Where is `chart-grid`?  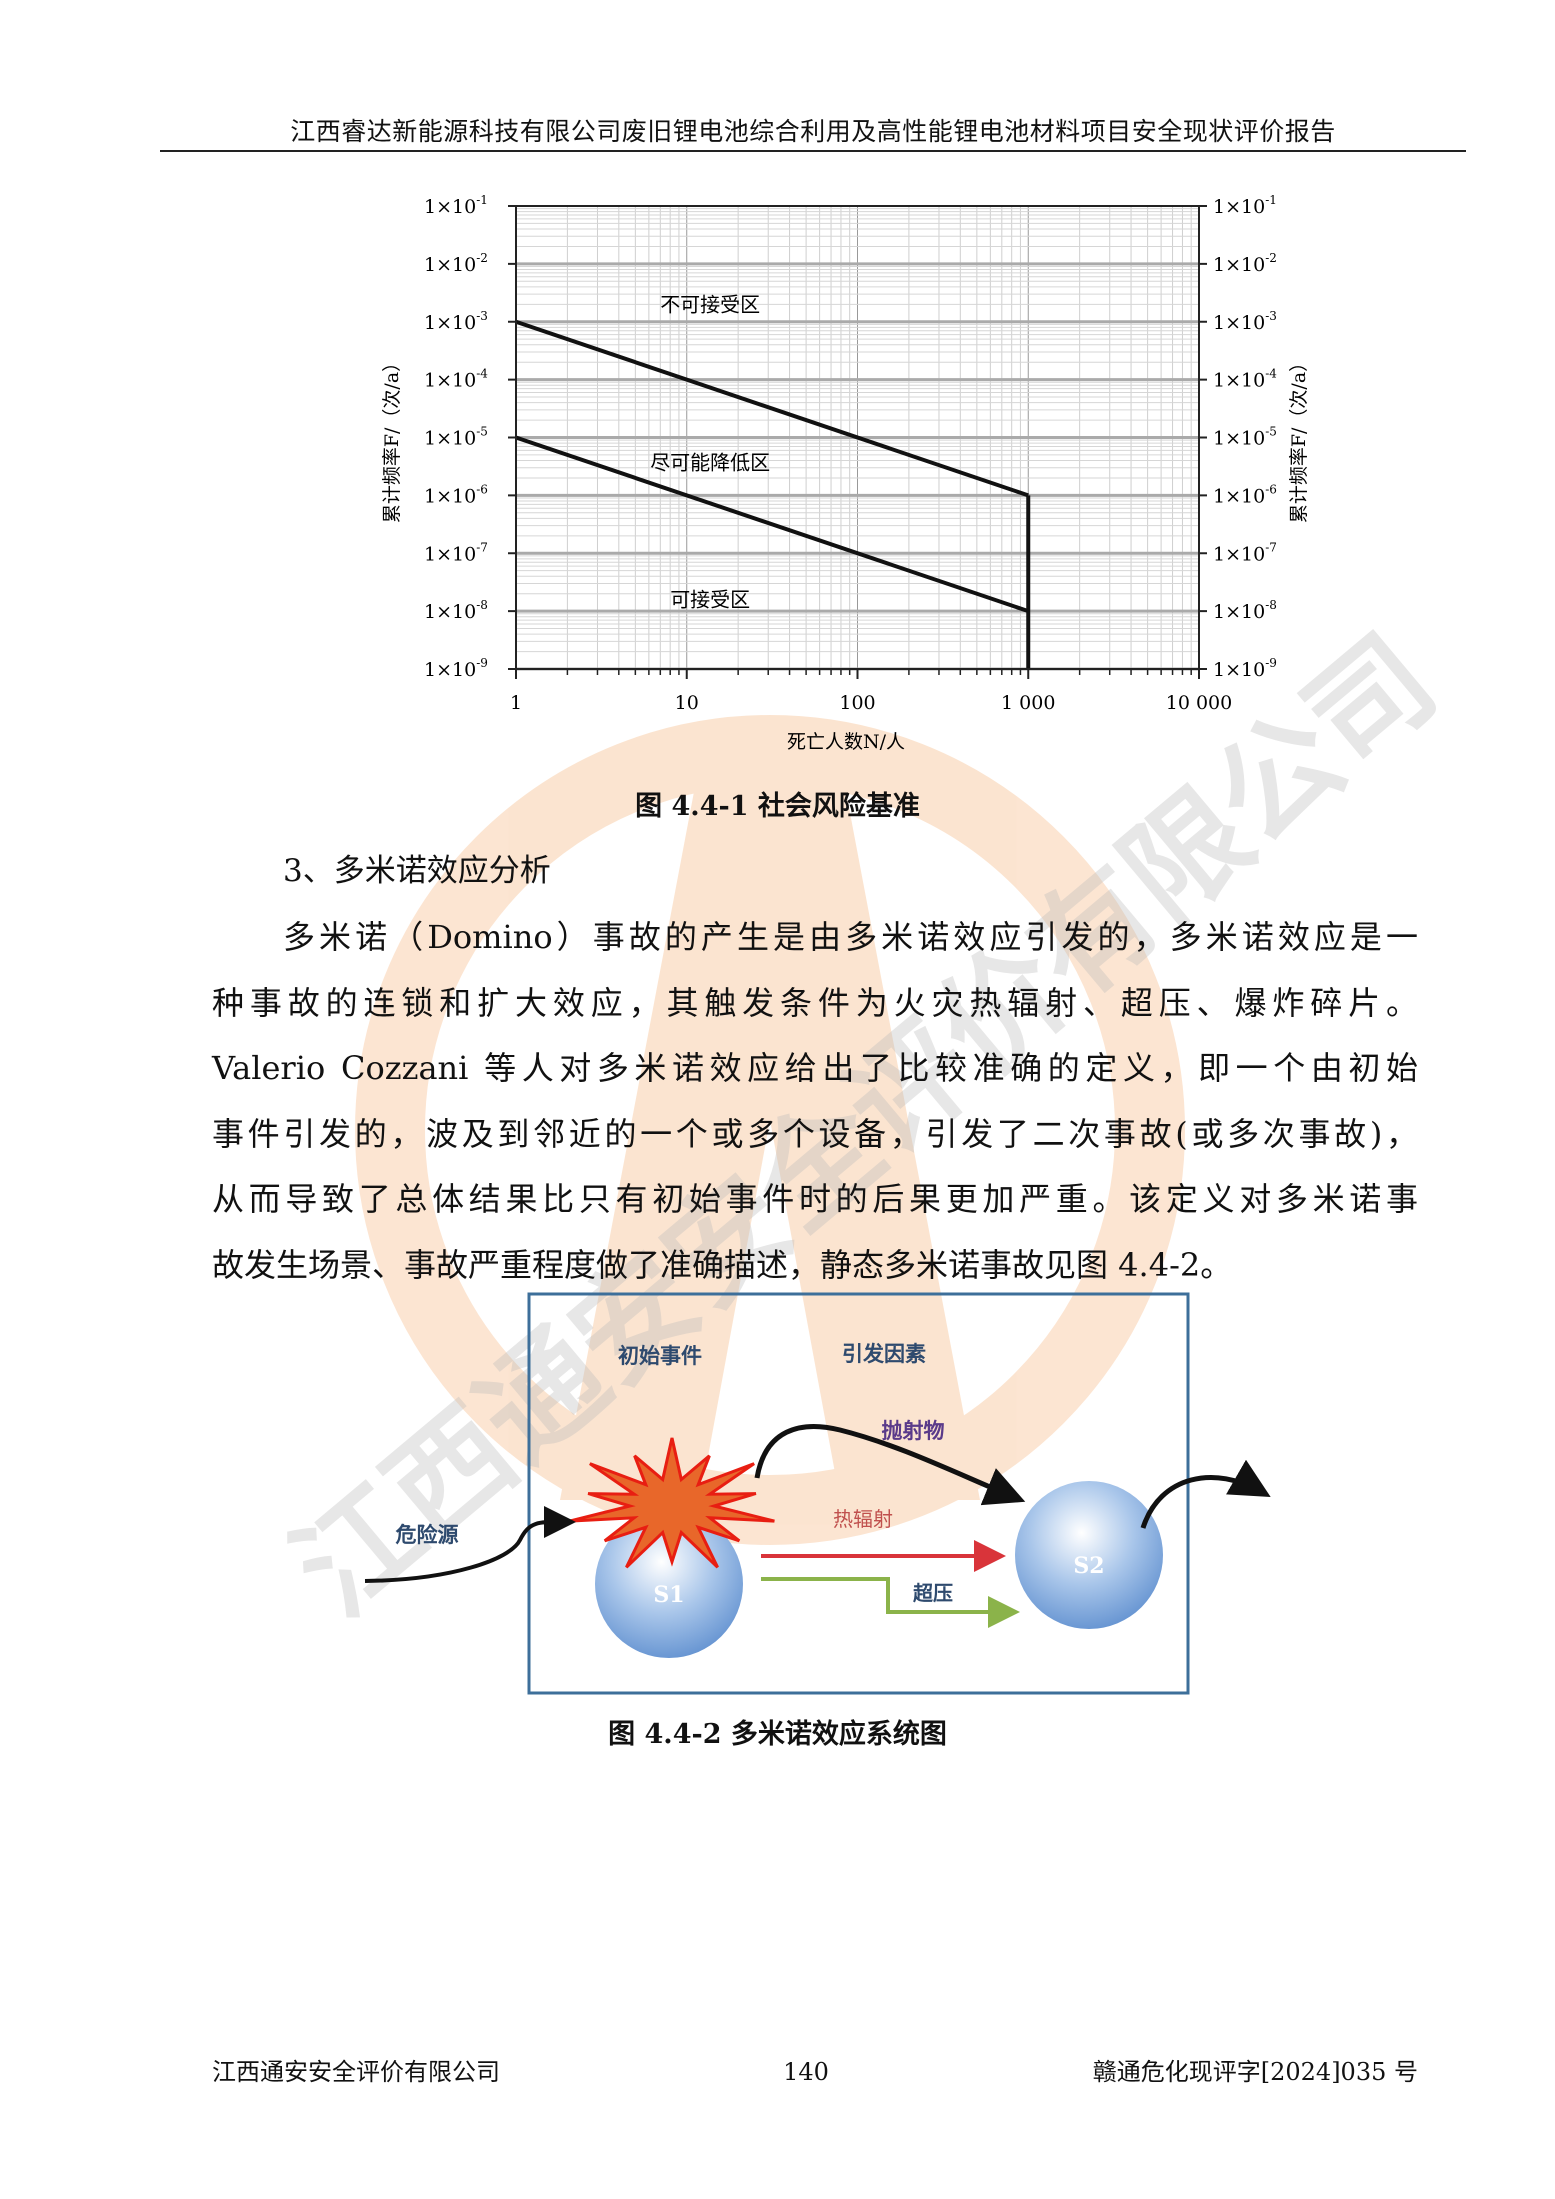
chart-grid is located at coordinates (857, 438).